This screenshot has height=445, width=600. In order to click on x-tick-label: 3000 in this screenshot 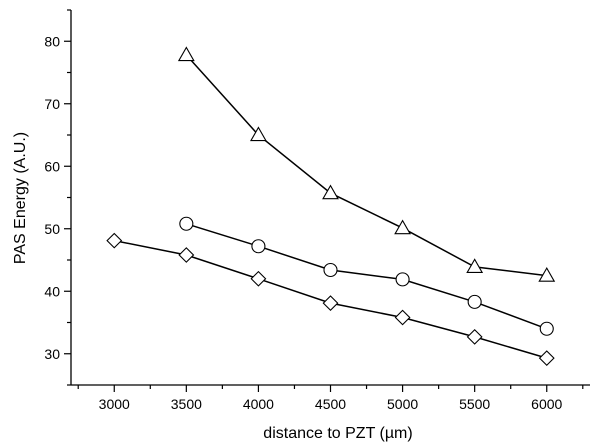, I will do `click(114, 404)`.